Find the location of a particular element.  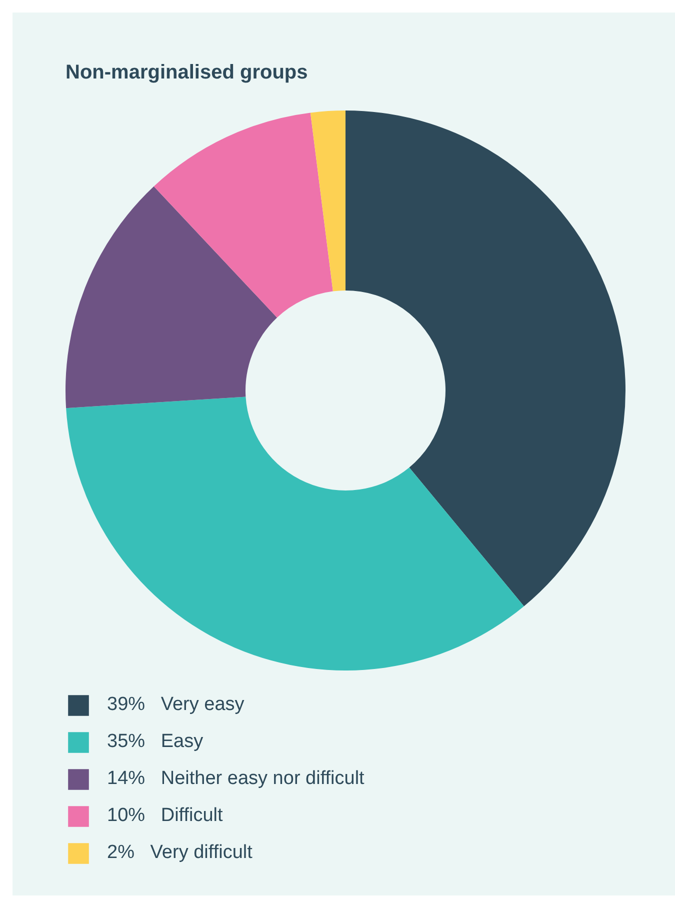

legend-label: 35% Easy is located at coordinates (155, 742).